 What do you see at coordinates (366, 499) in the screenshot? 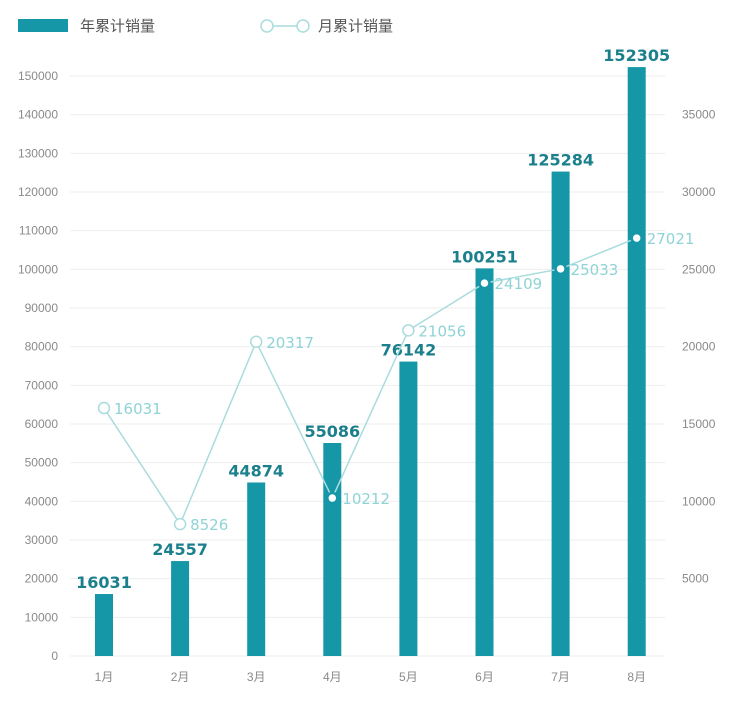
I see `line-value-label: 10212` at bounding box center [366, 499].